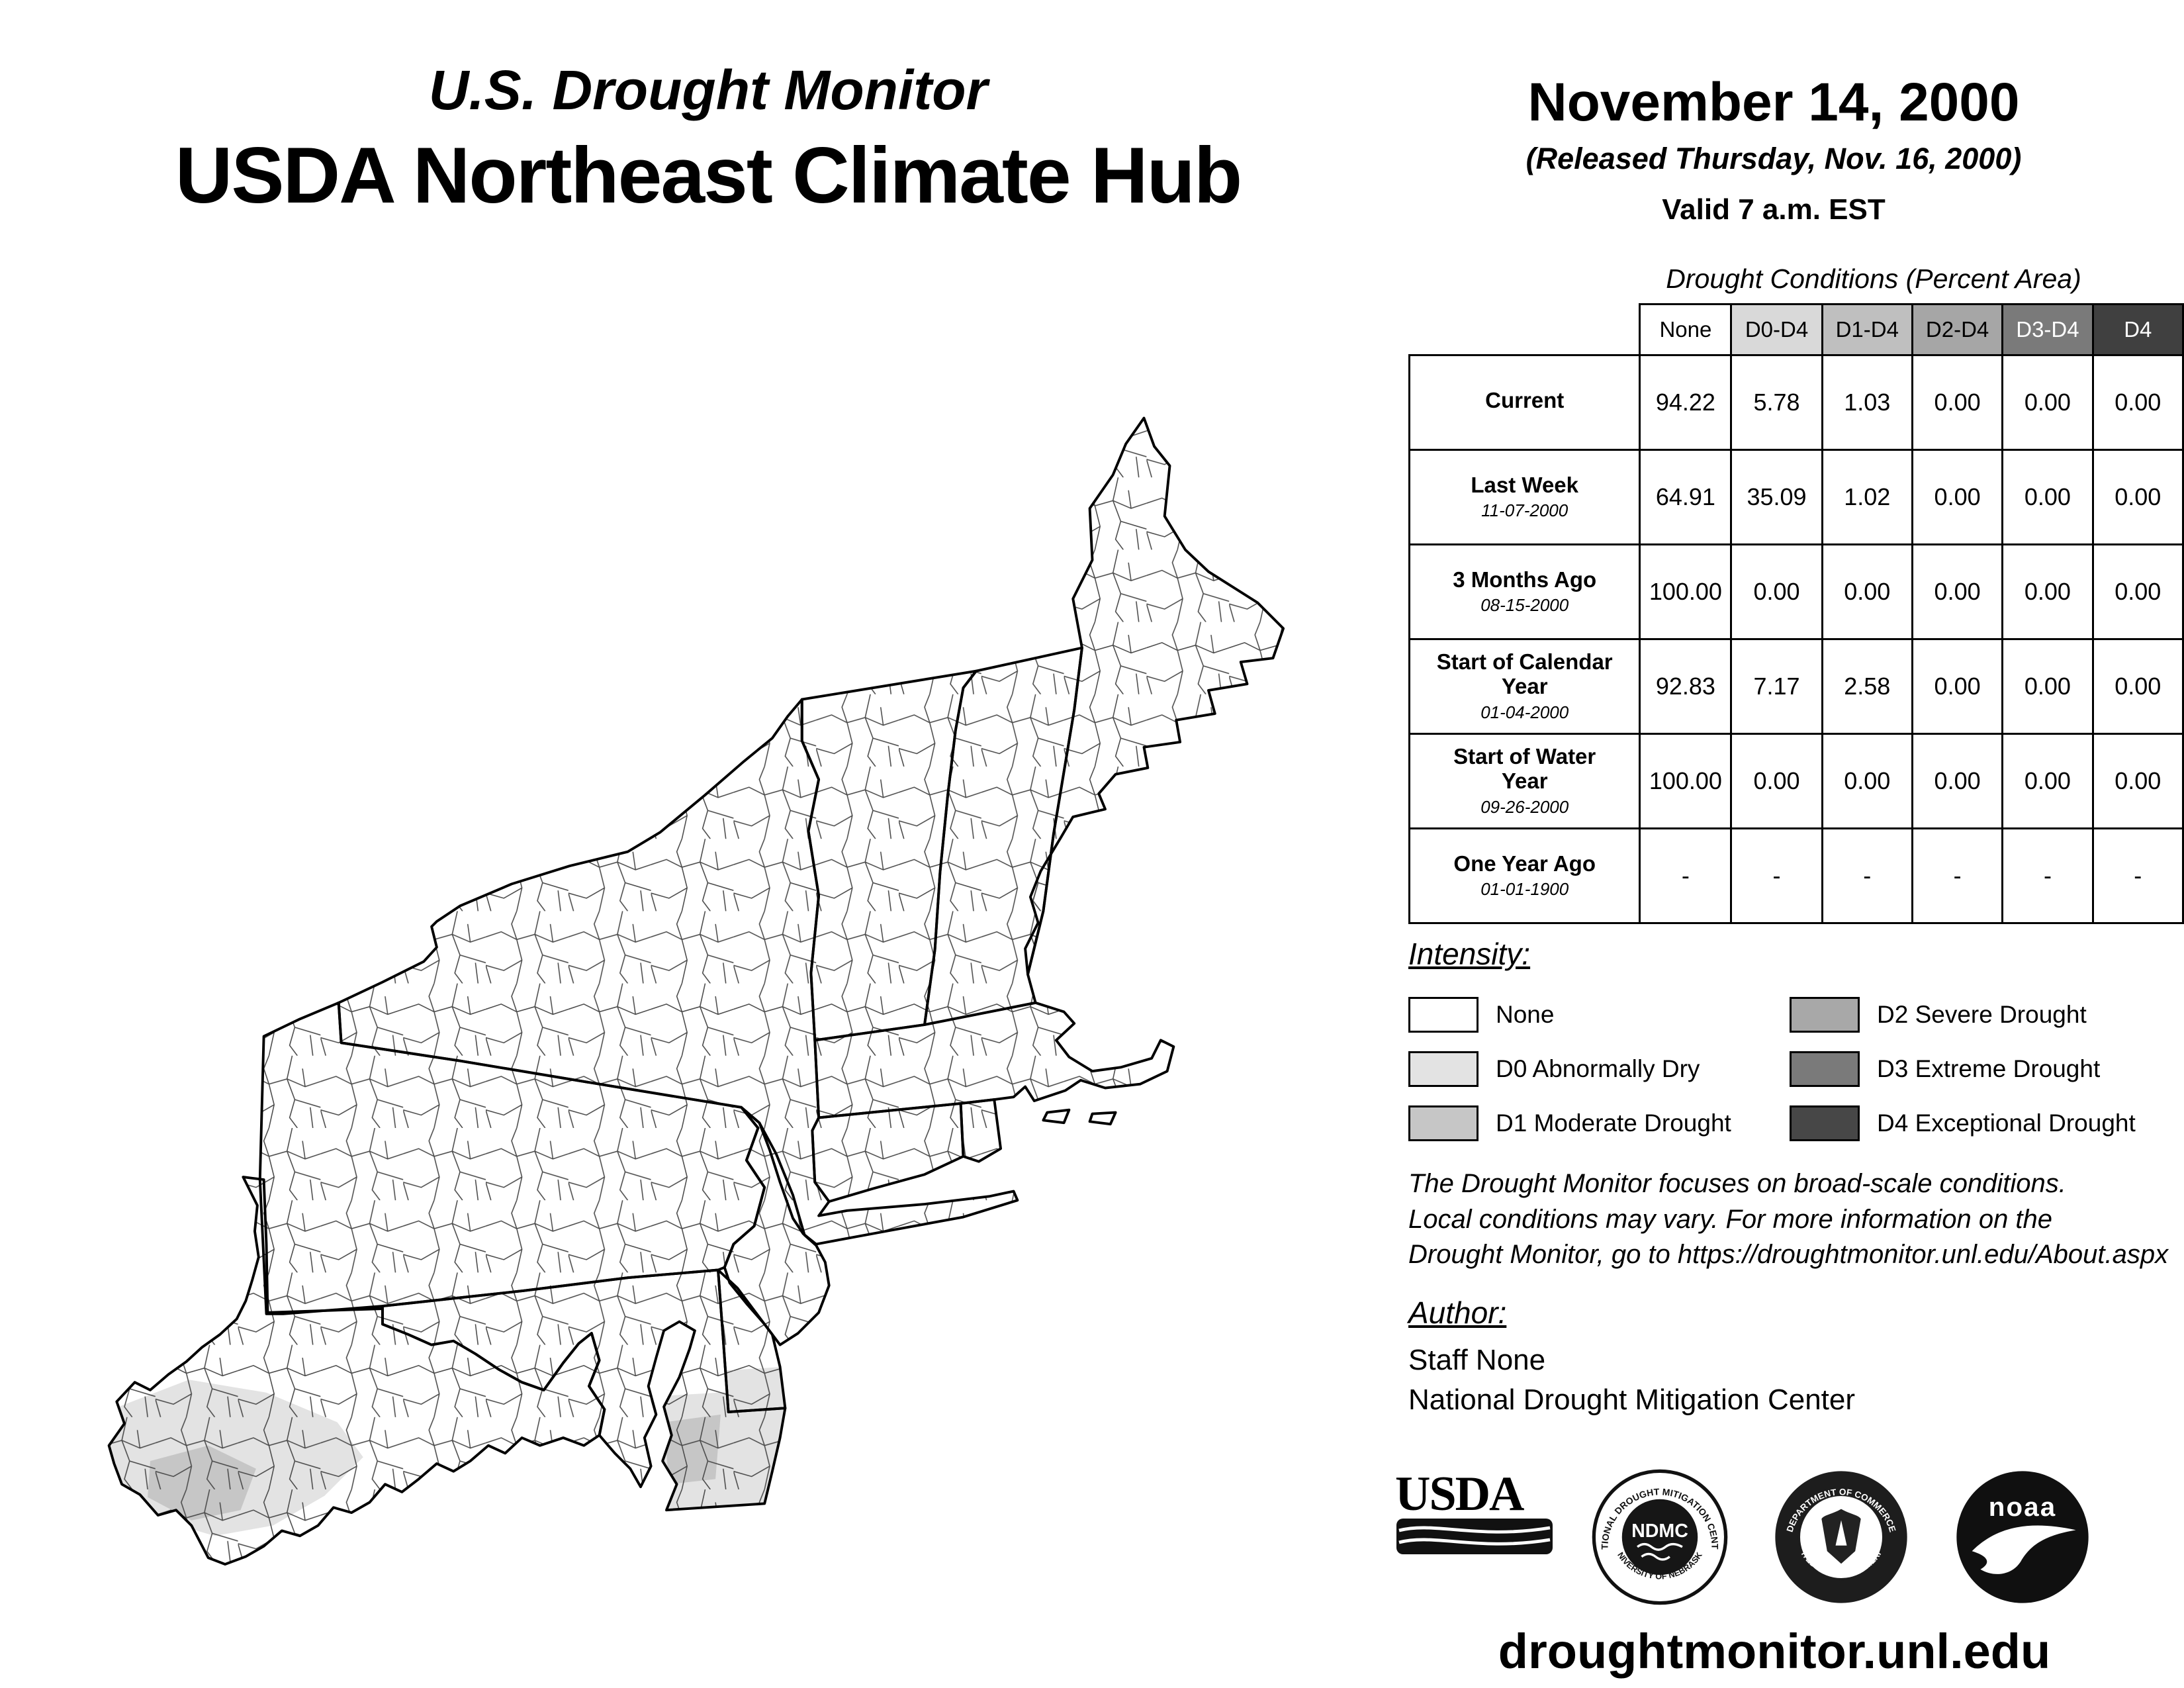  Describe the element at coordinates (1825, 1123) in the screenshot. I see `legend-swatch-d4` at that location.